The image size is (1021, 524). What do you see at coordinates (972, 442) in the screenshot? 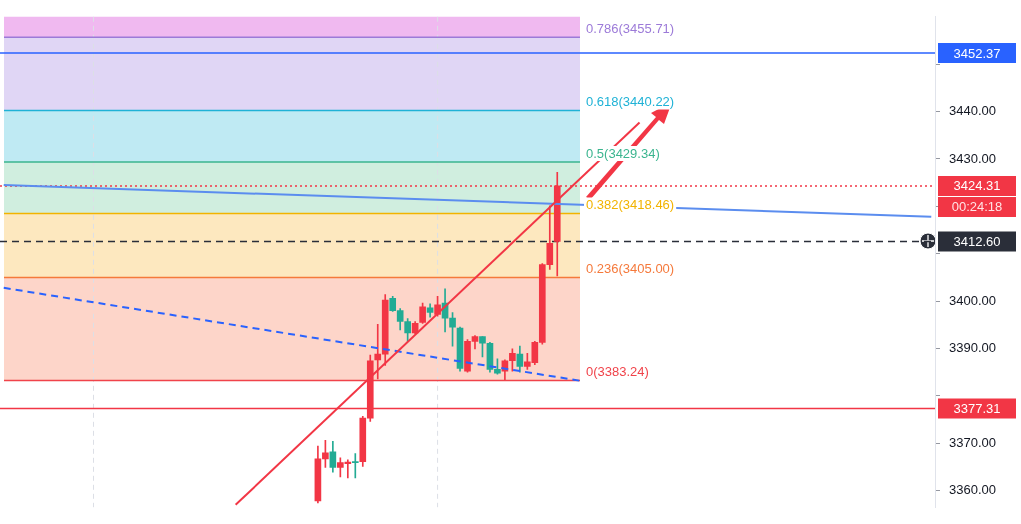
I see `y-tick-label: 3370.00` at bounding box center [972, 442].